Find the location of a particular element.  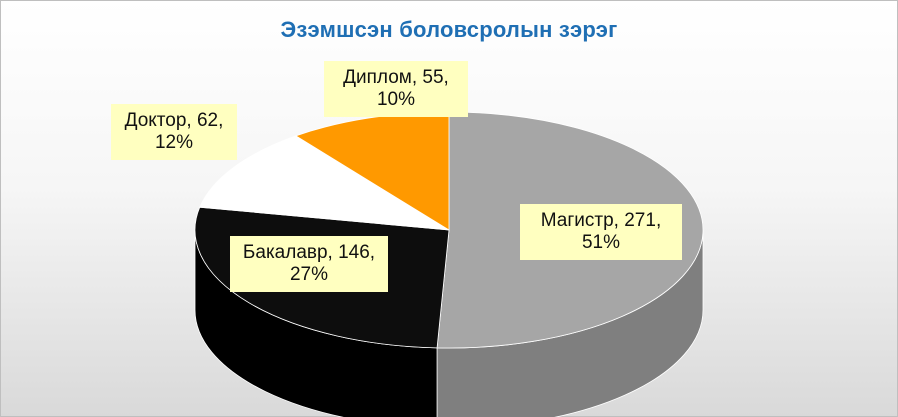

label-magistr: Магистр, 271, 51% is located at coordinates (601, 232).